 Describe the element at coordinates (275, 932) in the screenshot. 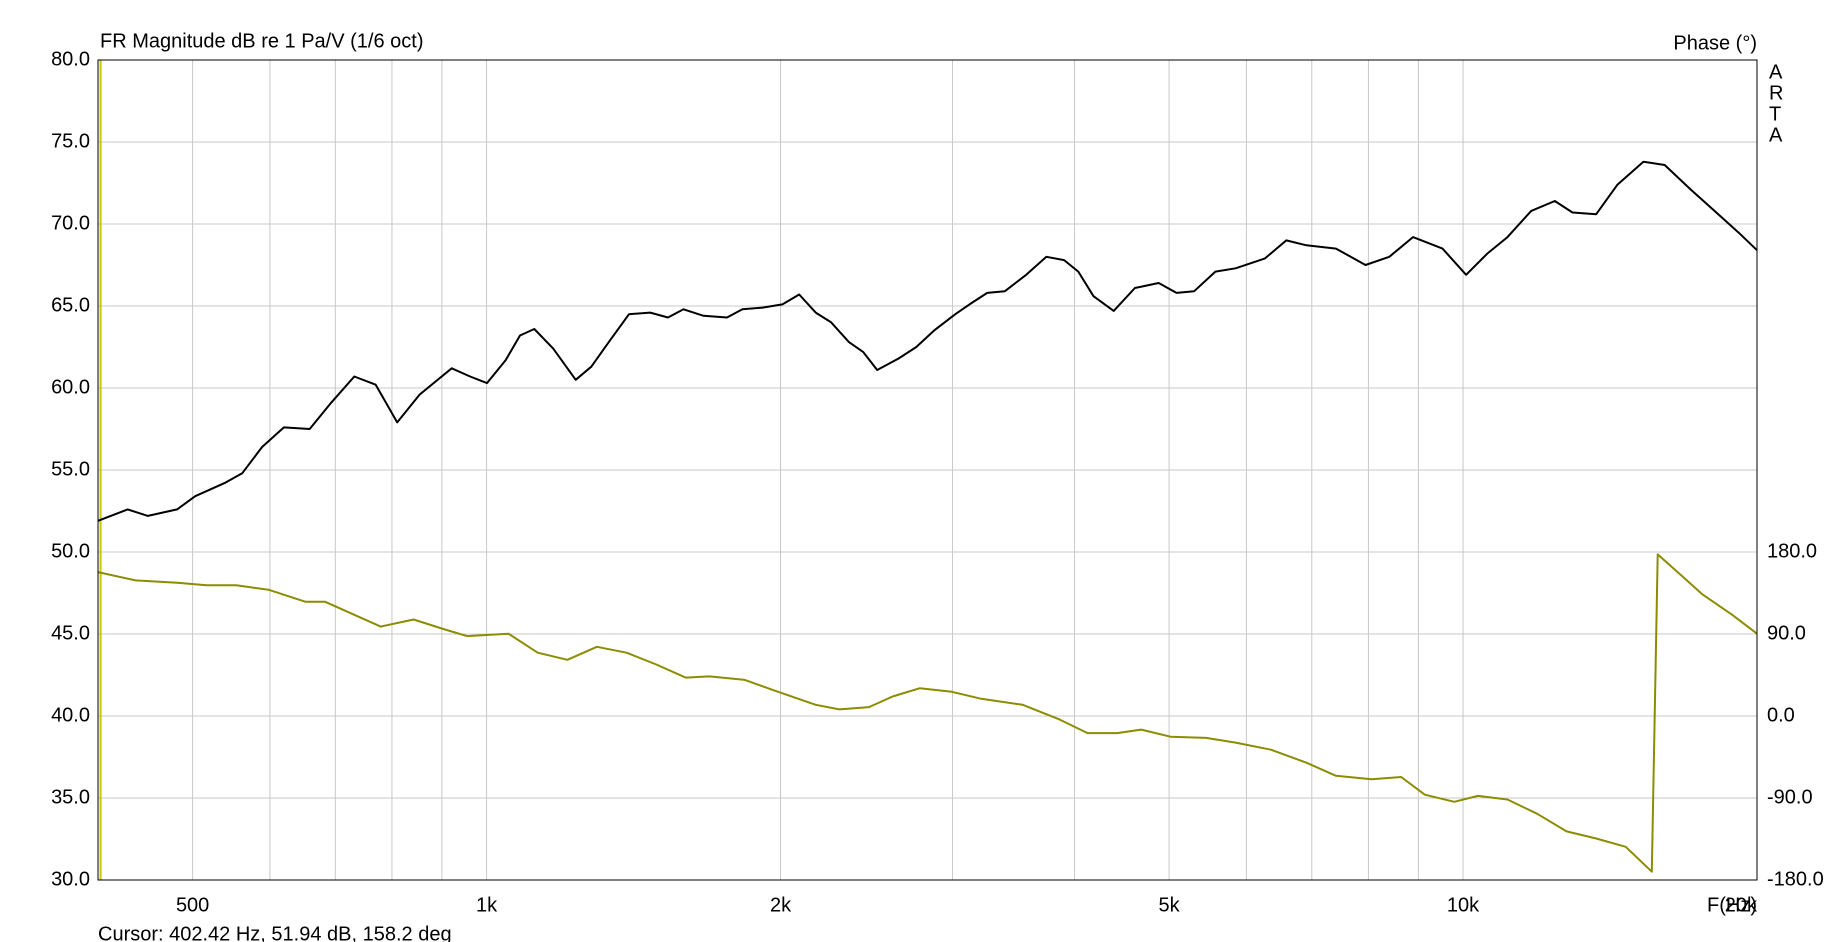

I see `cursor-readout: Cursor: 402.42 Hz, 51.94 dB, 158.2 deg` at that location.